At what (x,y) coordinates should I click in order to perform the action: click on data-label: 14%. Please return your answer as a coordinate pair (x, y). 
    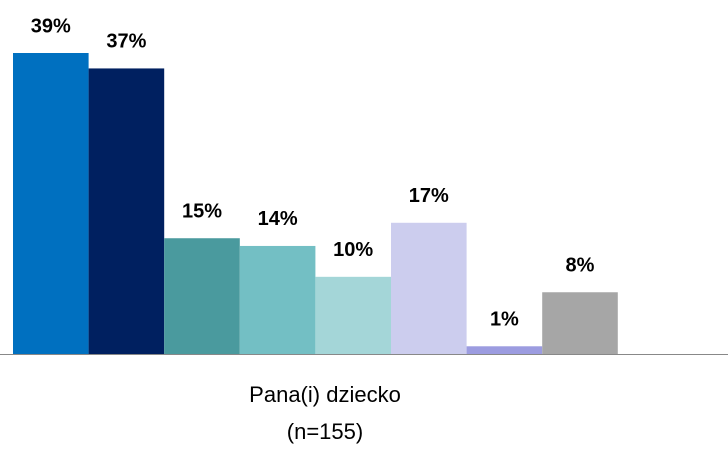
    Looking at the image, I should click on (278, 219).